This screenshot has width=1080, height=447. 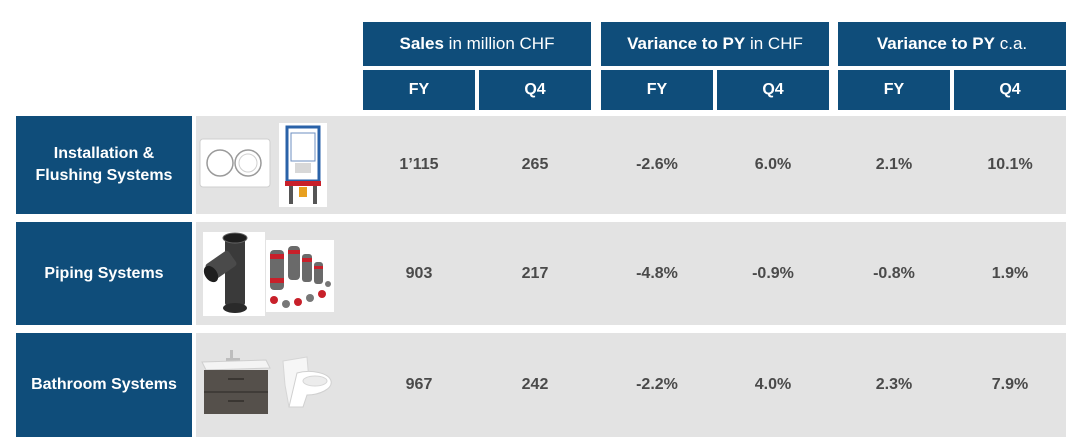 What do you see at coordinates (894, 90) in the screenshot?
I see `subheader-variance-ca-fy: FY` at bounding box center [894, 90].